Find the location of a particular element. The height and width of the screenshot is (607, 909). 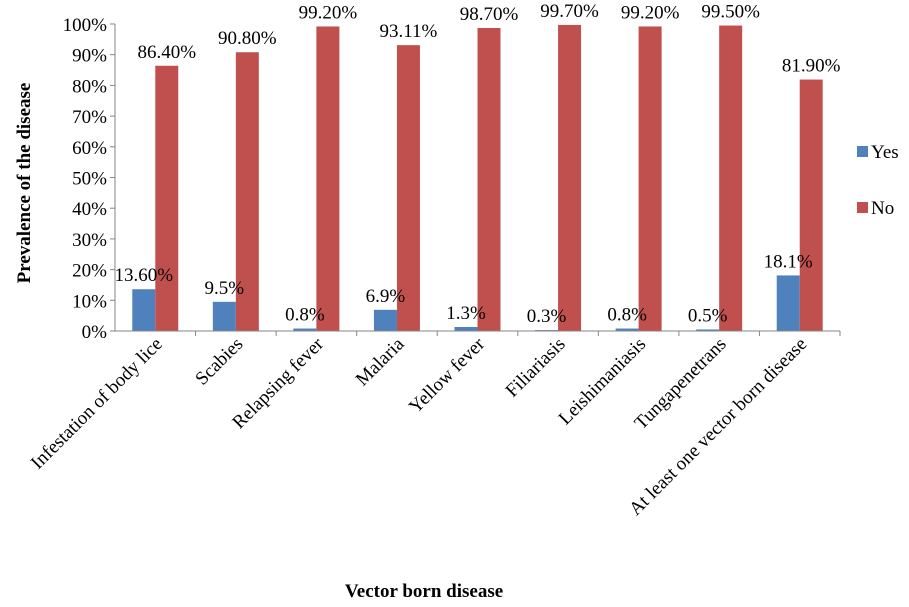

x-axis-title: Vector born disease is located at coordinates (424, 591).